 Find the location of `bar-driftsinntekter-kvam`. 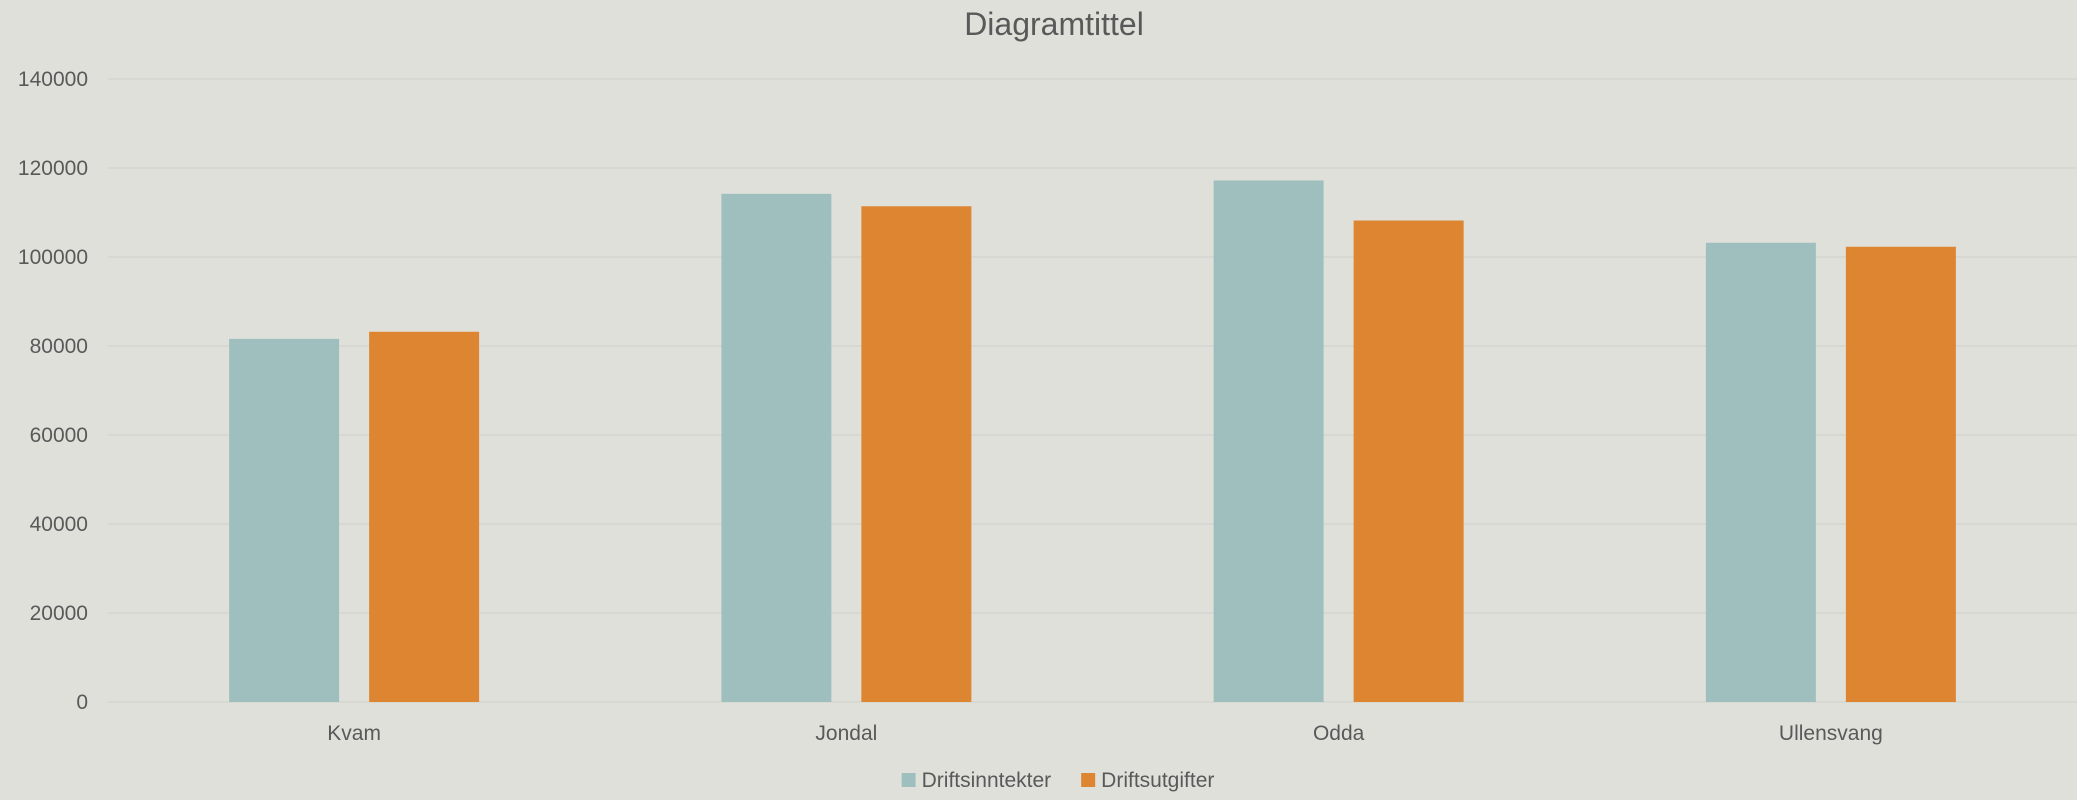

bar-driftsinntekter-kvam is located at coordinates (284, 520).